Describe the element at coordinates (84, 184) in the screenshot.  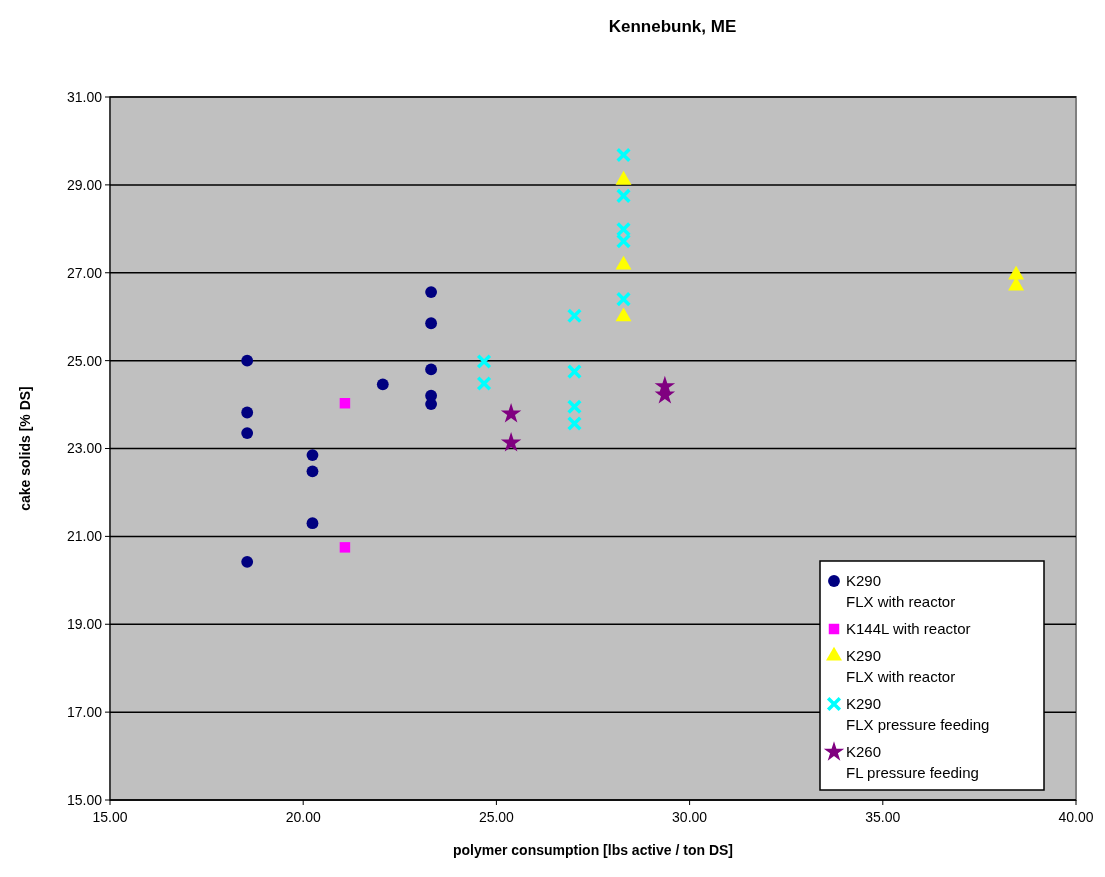
I see `y-tick-label: 29.00` at that location.